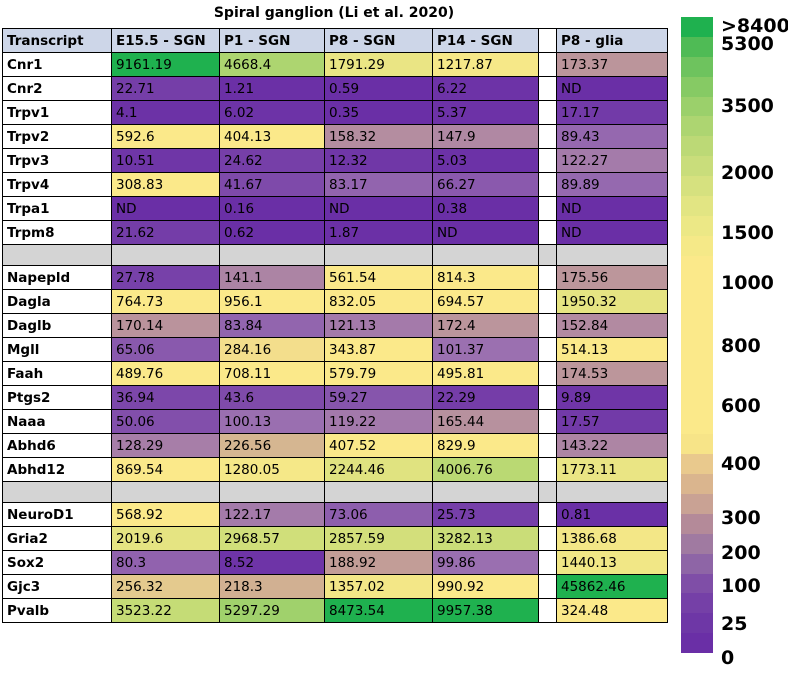 Image resolution: width=788 pixels, height=677 pixels. What do you see at coordinates (612, 610) in the screenshot?
I see `value-cell: 324.48` at bounding box center [612, 610].